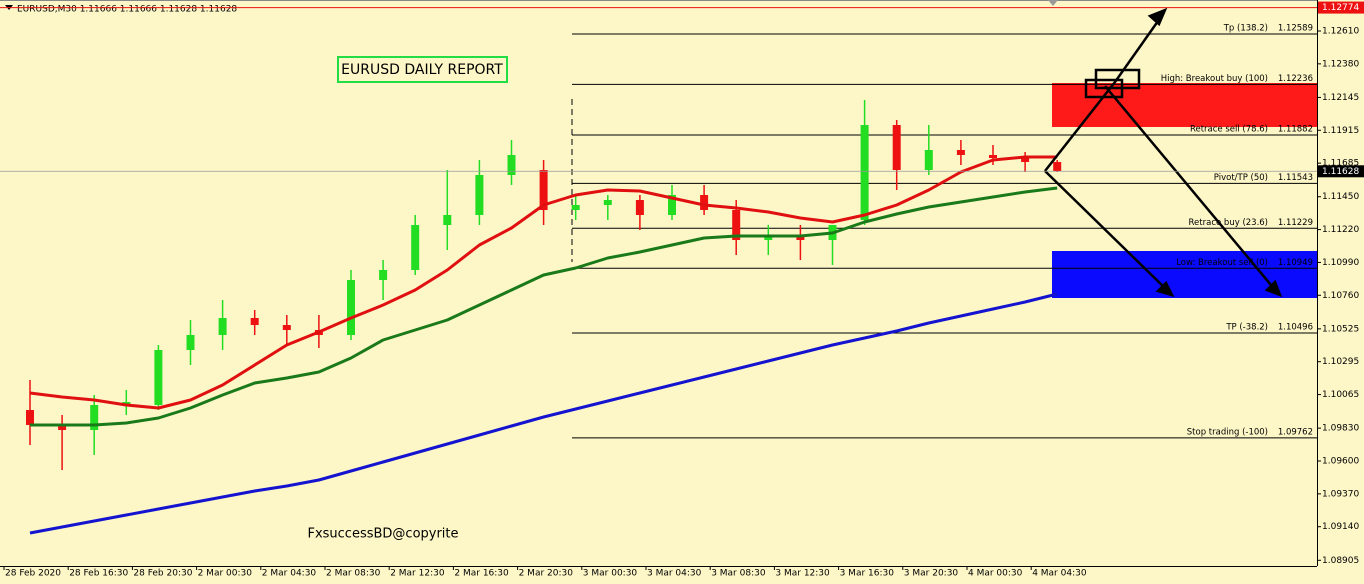 Image resolution: width=1364 pixels, height=584 pixels. I want to click on level-label: High: Breakout buy (100), so click(1214, 79).